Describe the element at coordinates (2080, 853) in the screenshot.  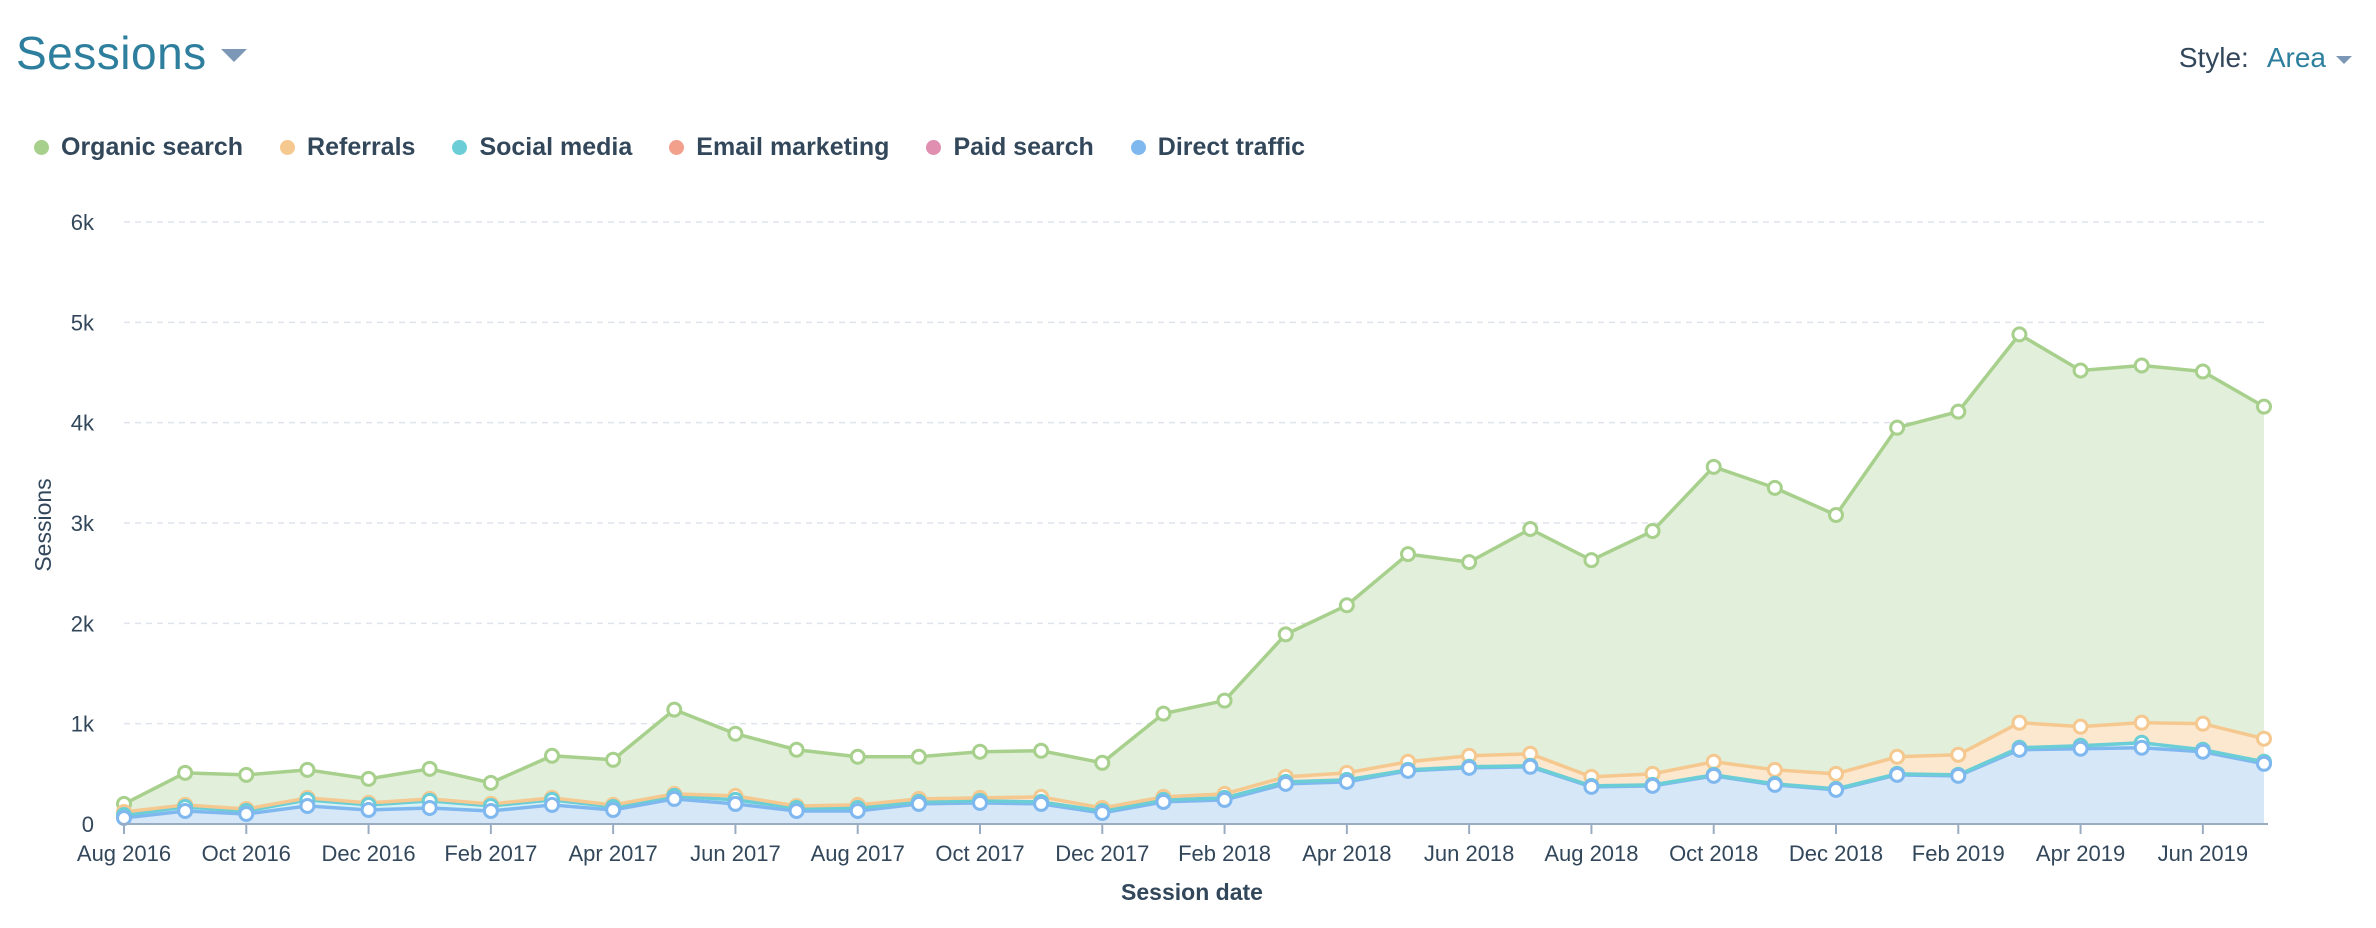
I see `x-tick-label: Apr 2019` at that location.